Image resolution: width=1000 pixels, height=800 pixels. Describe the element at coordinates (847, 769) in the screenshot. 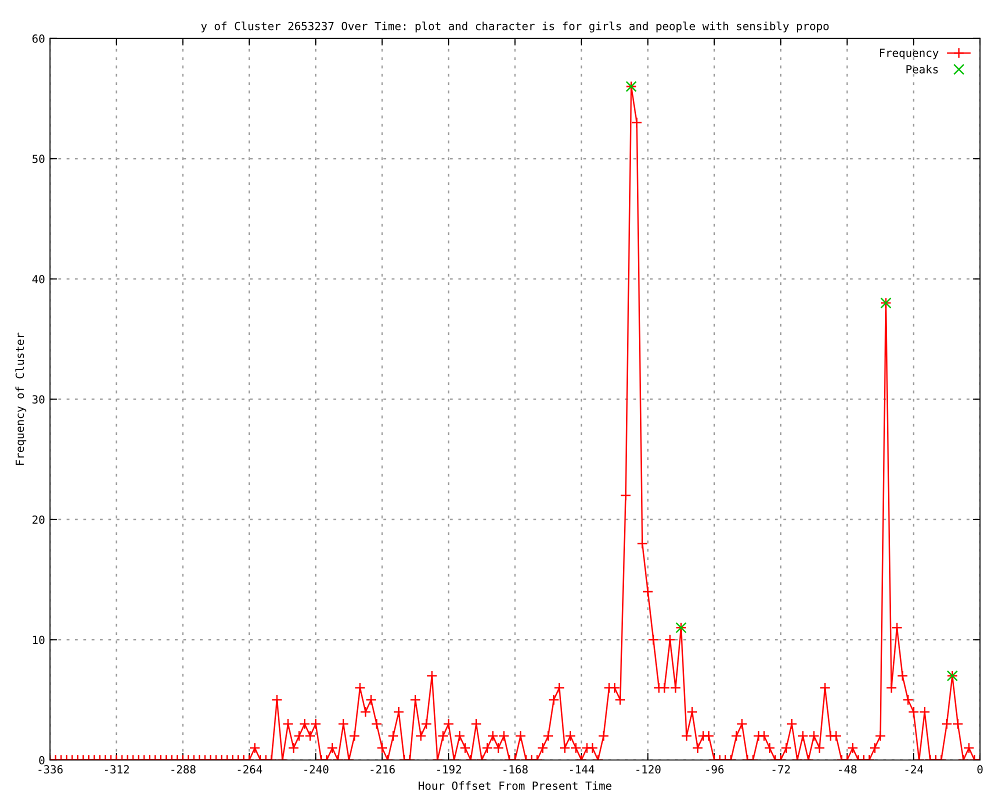

I see `x-tick-label: -48` at that location.